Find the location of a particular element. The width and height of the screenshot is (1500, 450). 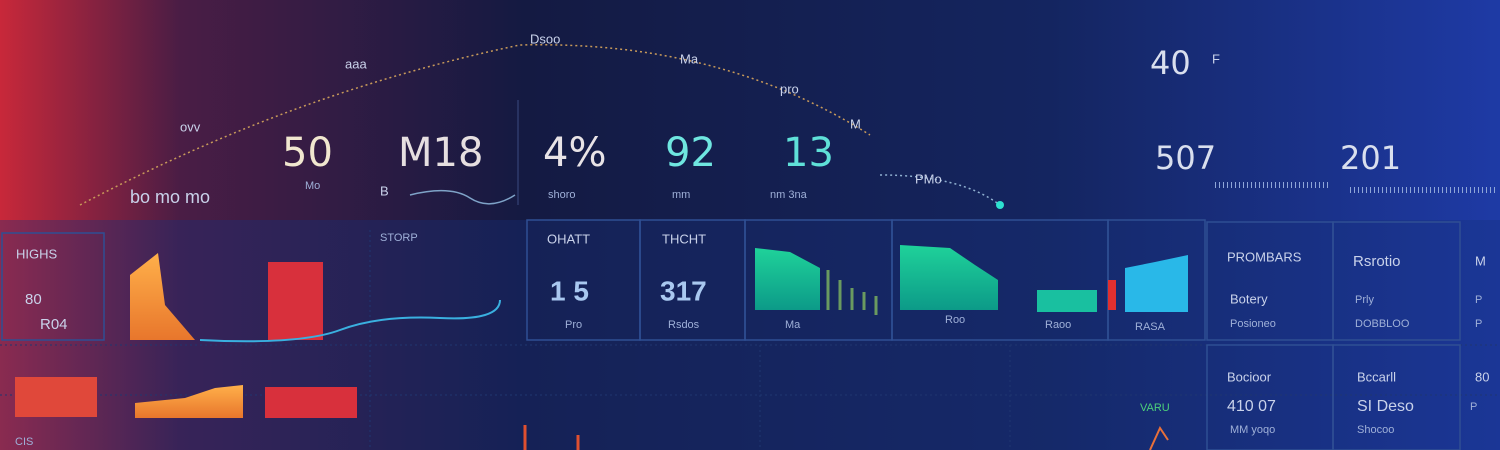

chart-caption: Raoo is located at coordinates (1058, 325).